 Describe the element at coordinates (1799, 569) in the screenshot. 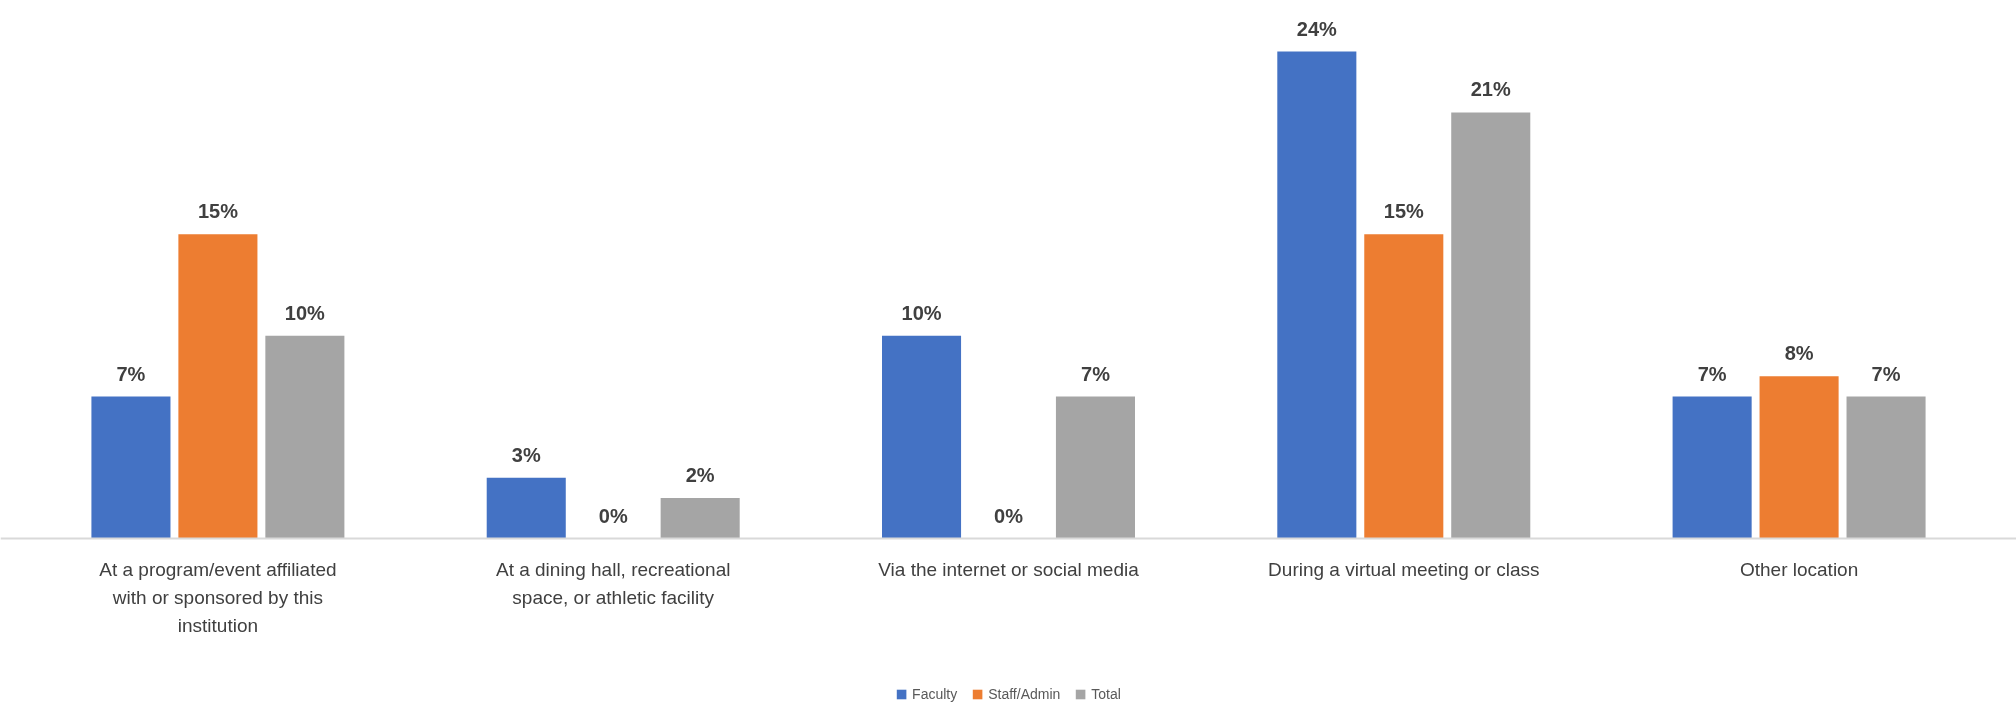

I see `x-tick-label: Other location` at that location.